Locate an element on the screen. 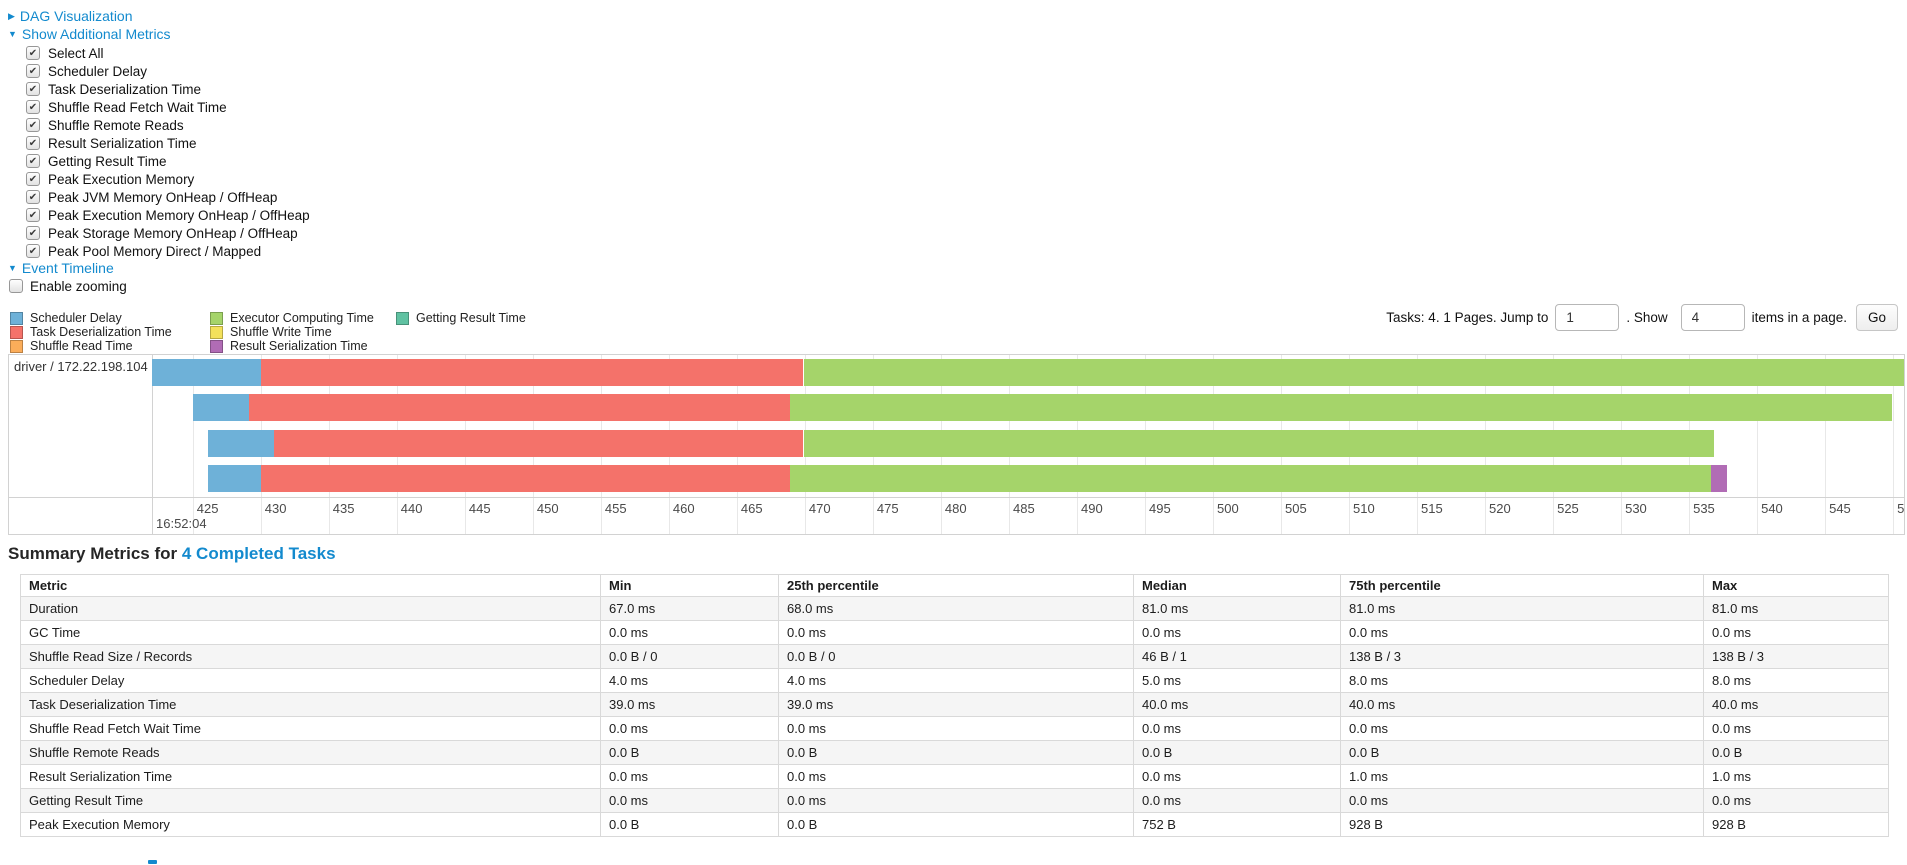 The image size is (1907, 865). table-cell: GC Time is located at coordinates (310, 632).